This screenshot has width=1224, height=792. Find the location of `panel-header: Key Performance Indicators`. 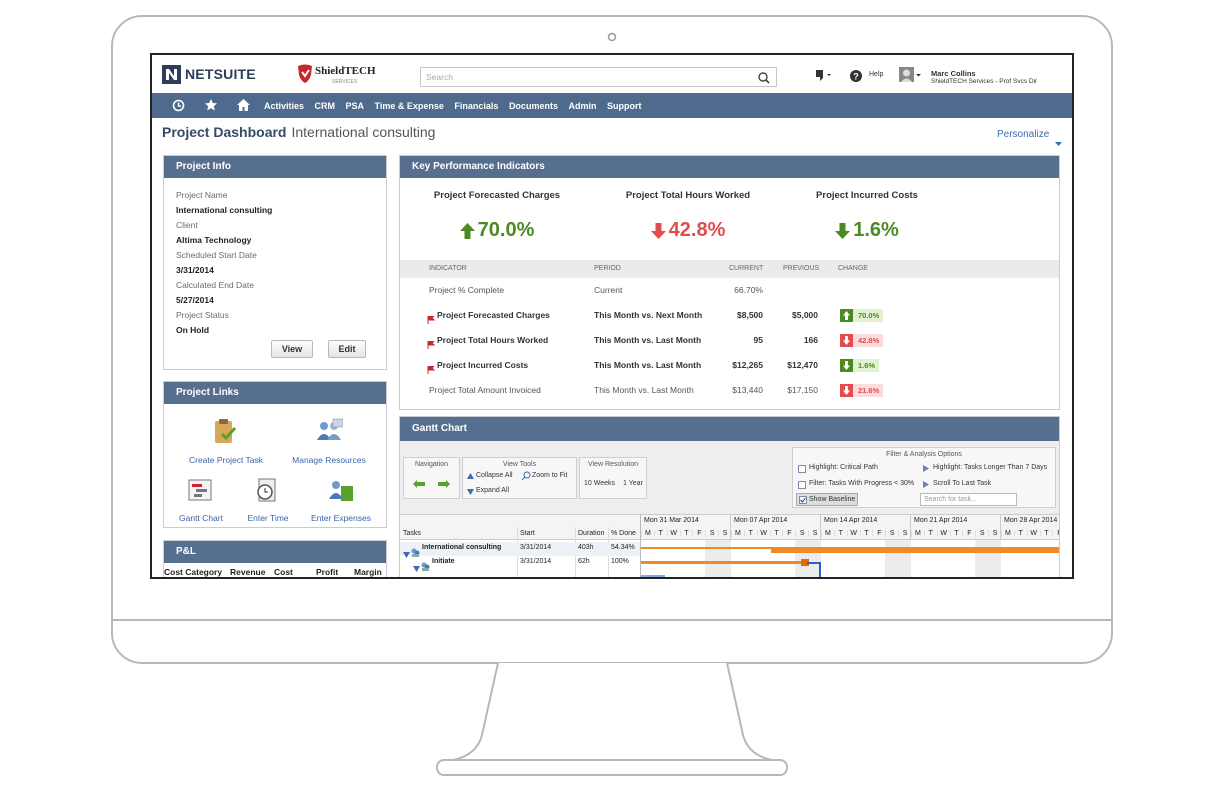

panel-header: Key Performance Indicators is located at coordinates (729, 167).